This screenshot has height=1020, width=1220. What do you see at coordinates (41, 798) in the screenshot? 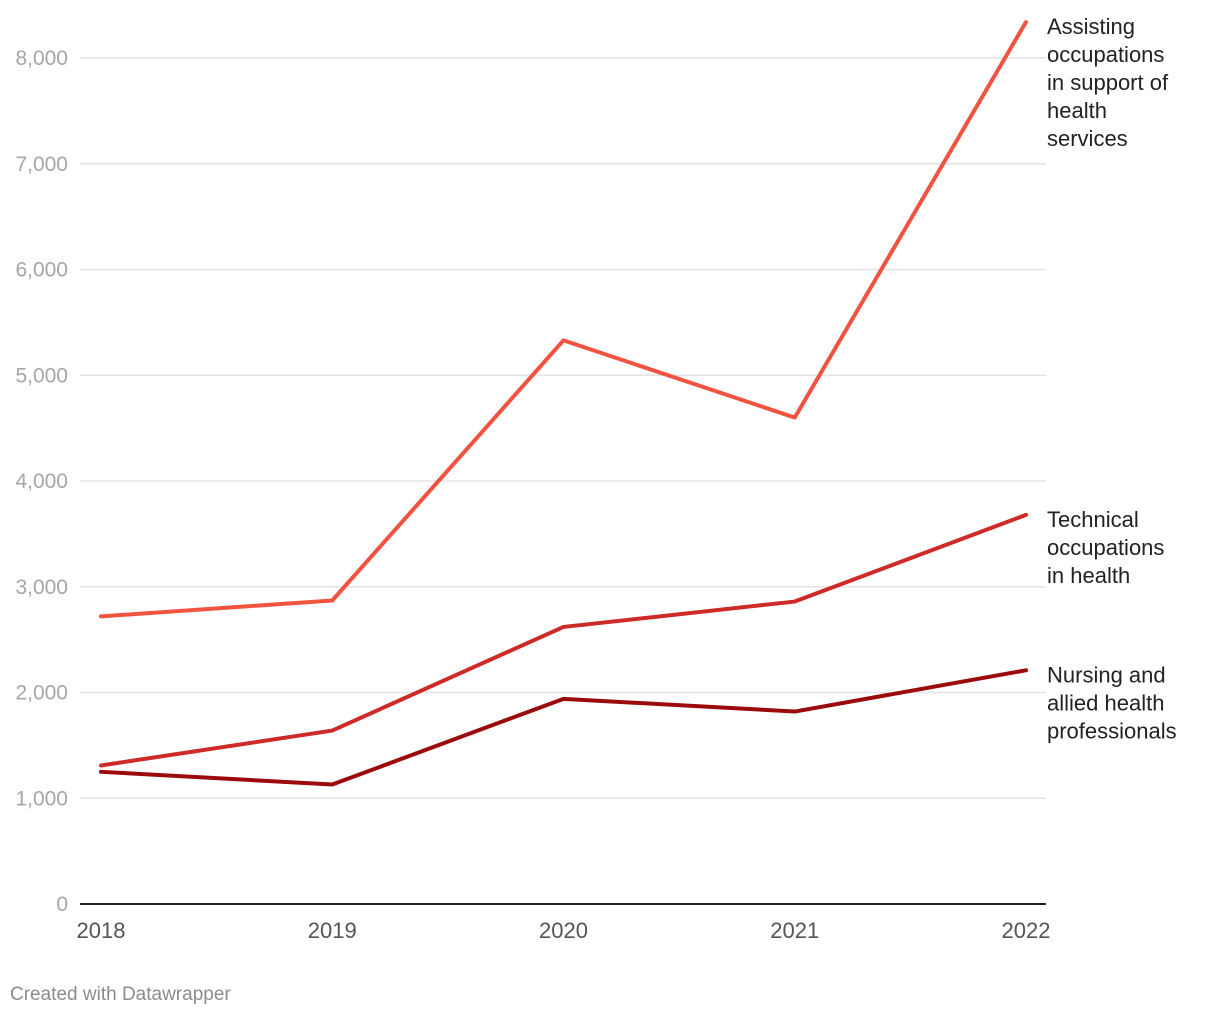
I see `y-tick-label: 1,000` at bounding box center [41, 798].